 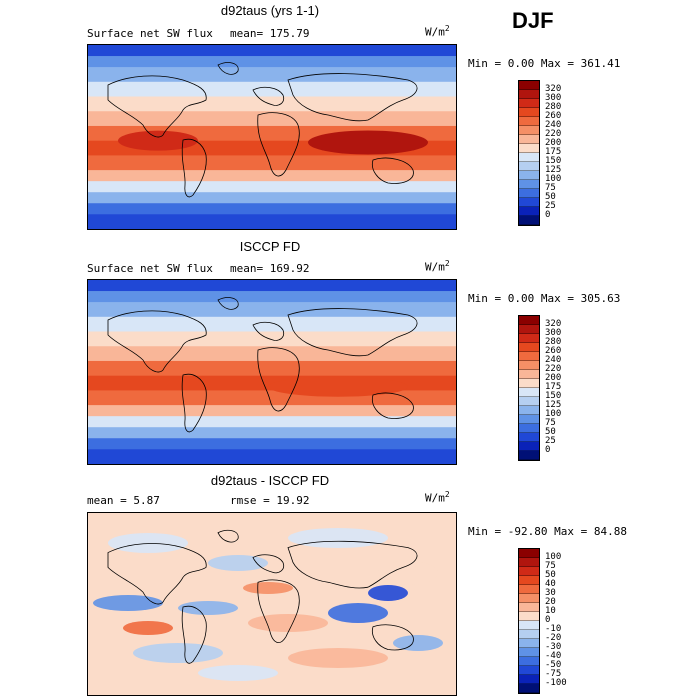 I want to click on map-difference, so click(x=272, y=604).